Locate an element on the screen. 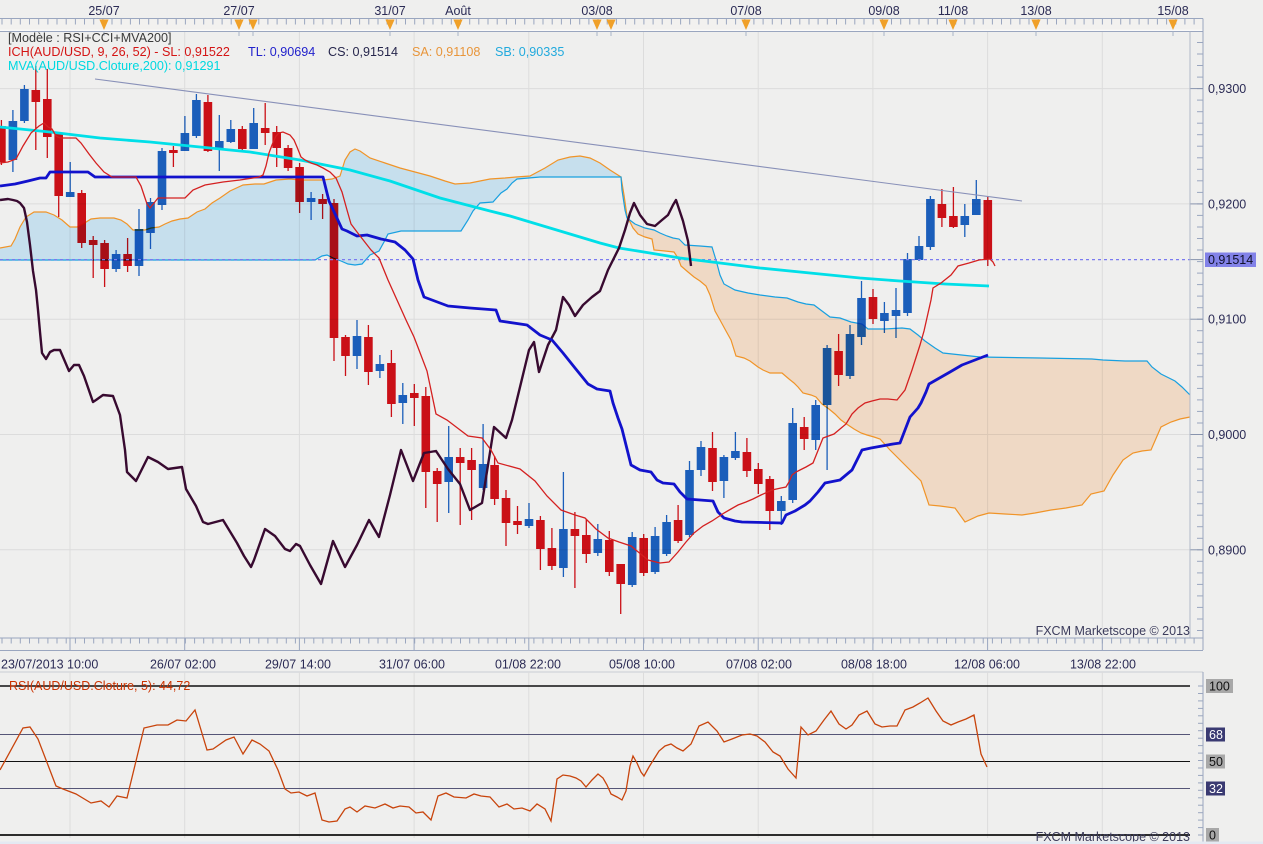  svg-text: 0,9100 is located at coordinates (1227, 320).